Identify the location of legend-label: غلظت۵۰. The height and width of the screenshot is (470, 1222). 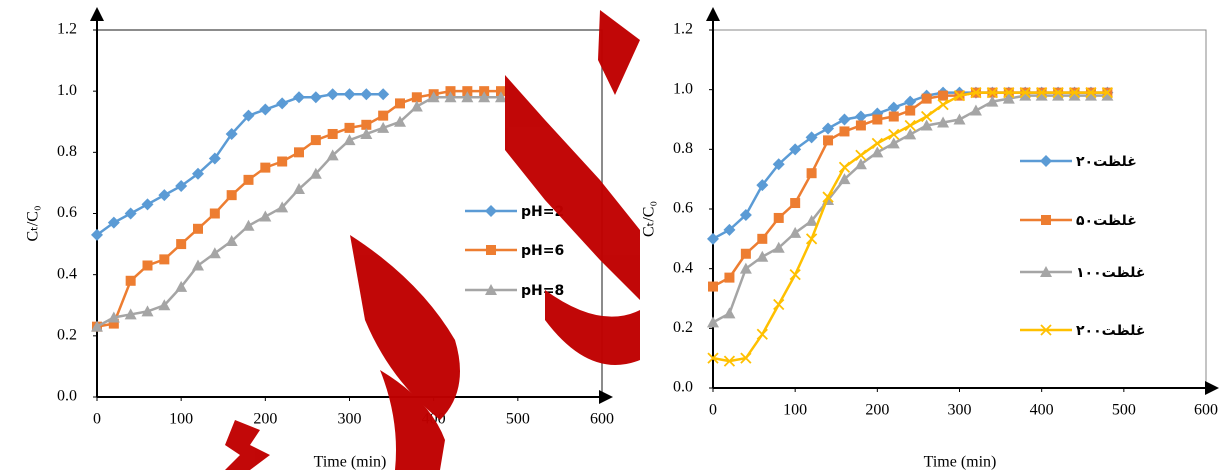
(1106, 221).